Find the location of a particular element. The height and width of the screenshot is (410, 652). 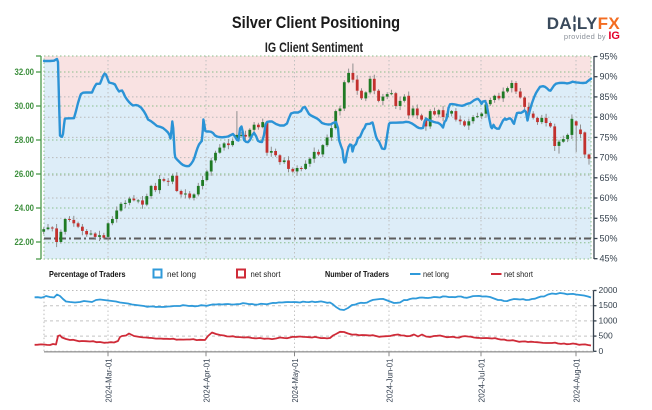

svg-text: 1000 is located at coordinates (608, 320).